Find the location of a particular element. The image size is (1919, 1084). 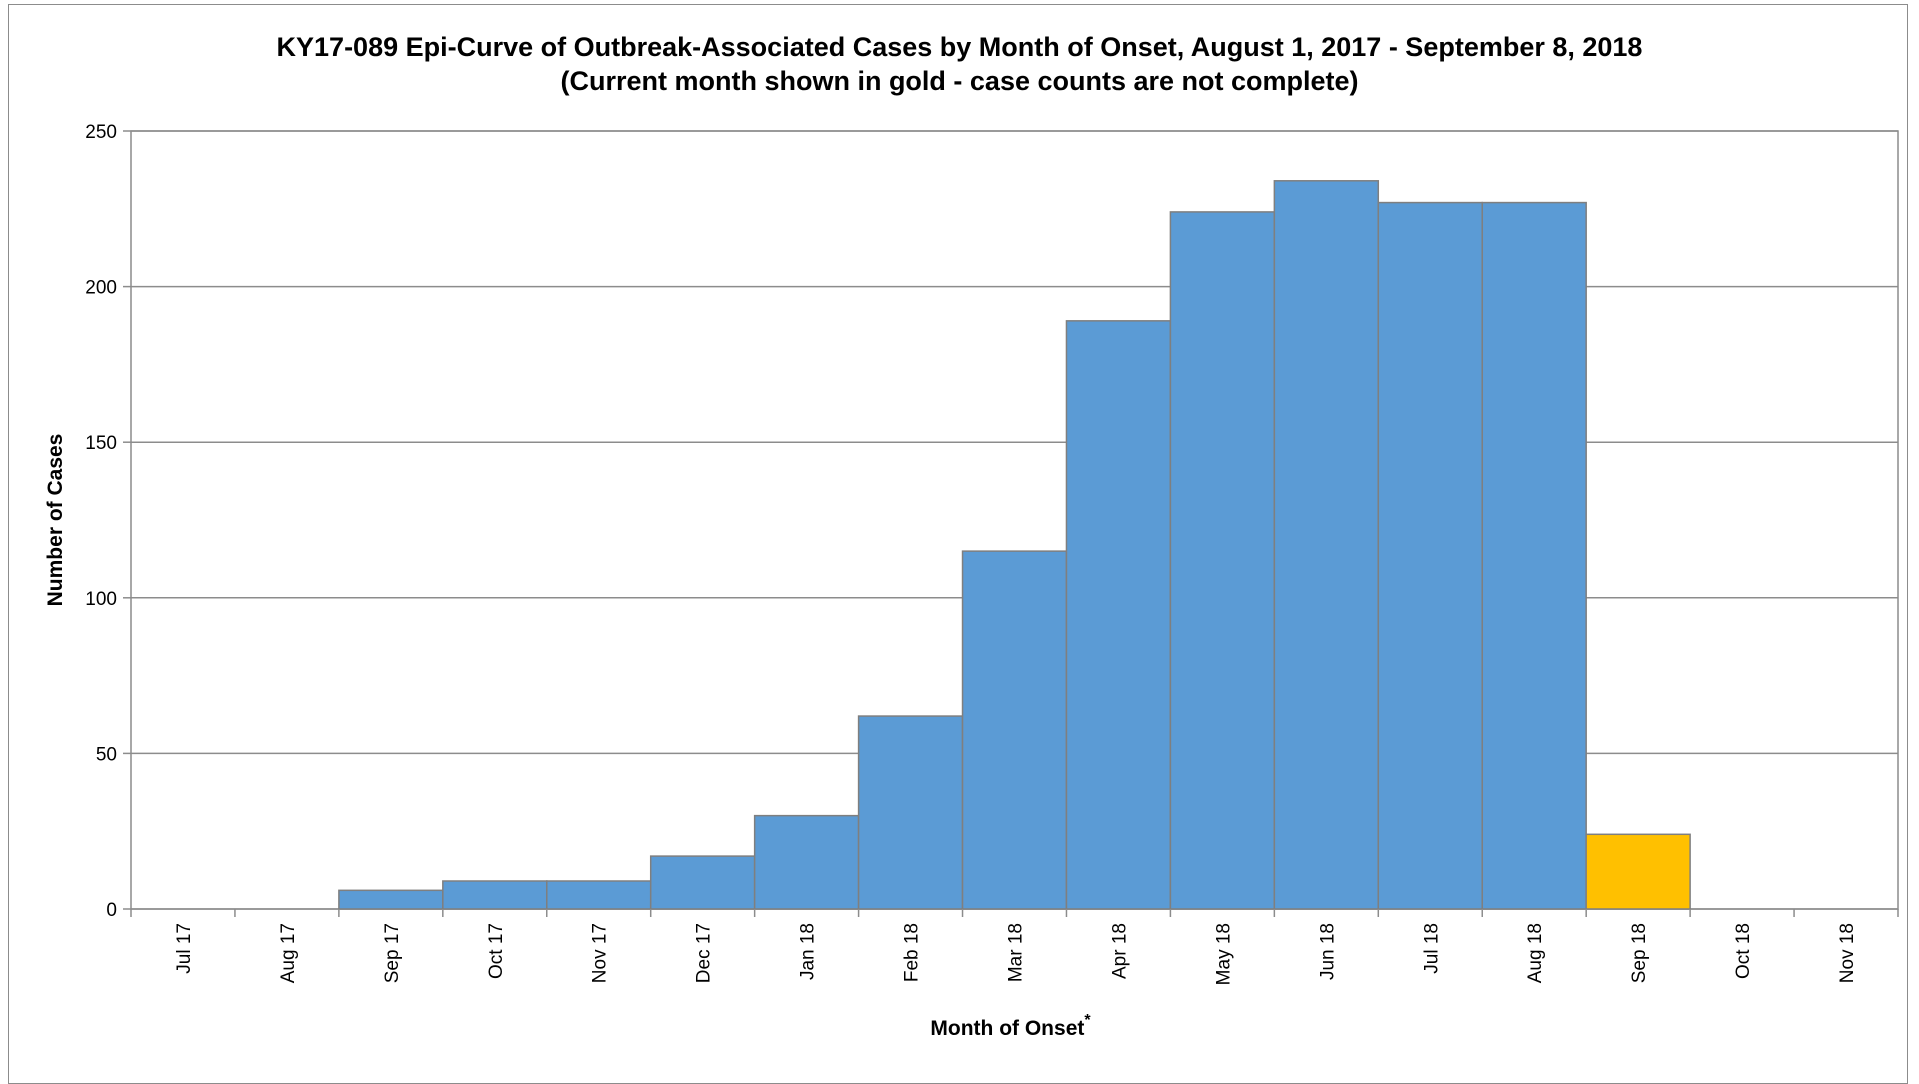

x-tick-label: Nov 17 is located at coordinates (600, 953).